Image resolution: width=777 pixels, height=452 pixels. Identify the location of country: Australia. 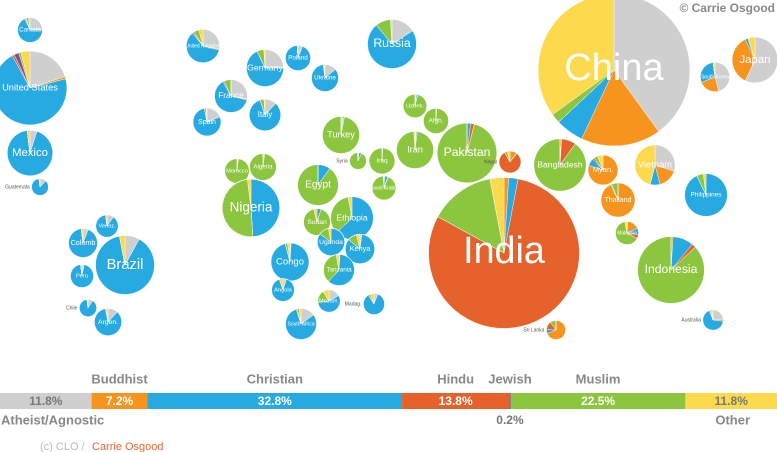
(702, 320).